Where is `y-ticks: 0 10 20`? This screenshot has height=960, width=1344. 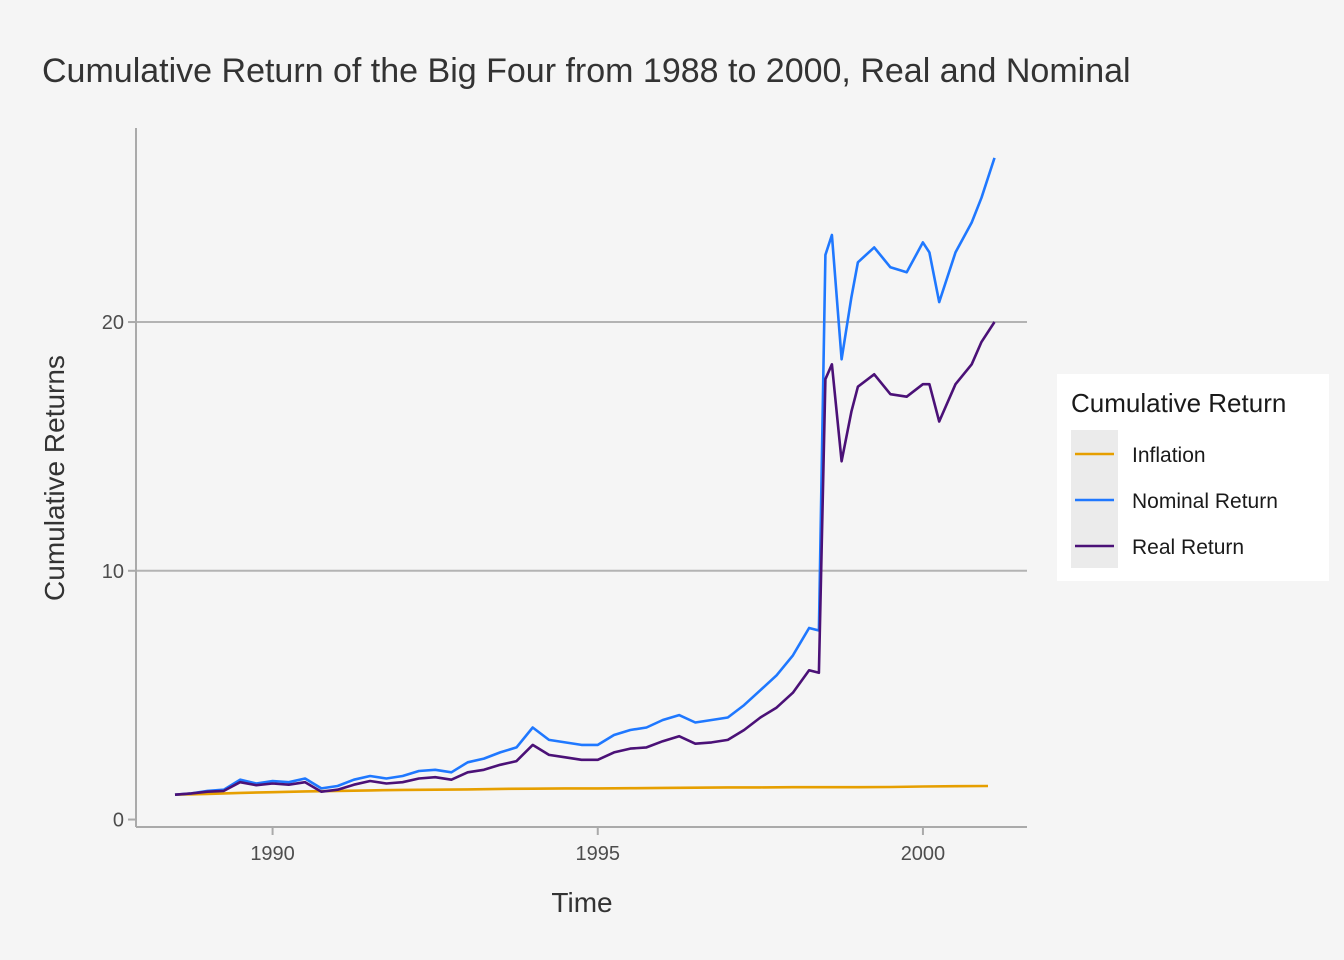
y-ticks: 0 10 20 is located at coordinates (119, 572).